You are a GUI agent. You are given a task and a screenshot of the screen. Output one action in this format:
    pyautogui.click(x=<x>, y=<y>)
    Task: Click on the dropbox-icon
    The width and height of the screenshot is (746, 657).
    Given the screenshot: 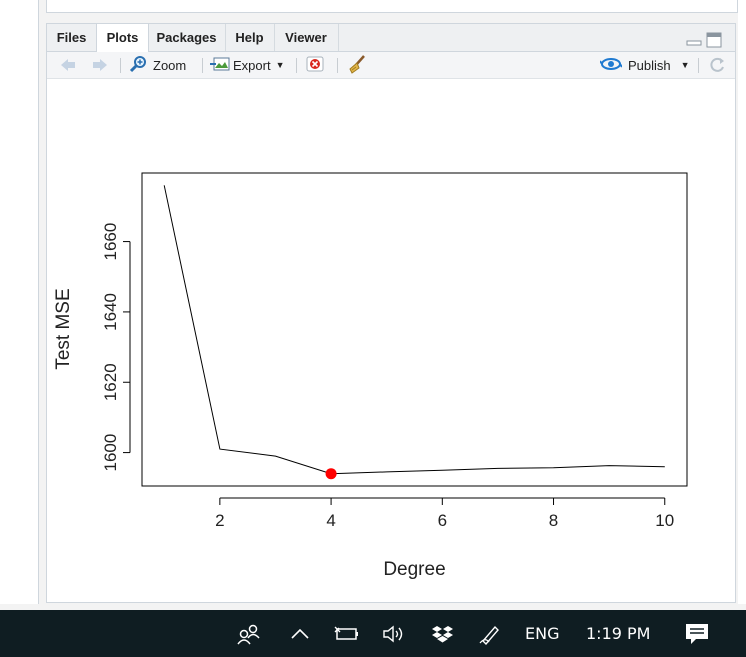 What is the action you would take?
    pyautogui.click(x=443, y=633)
    